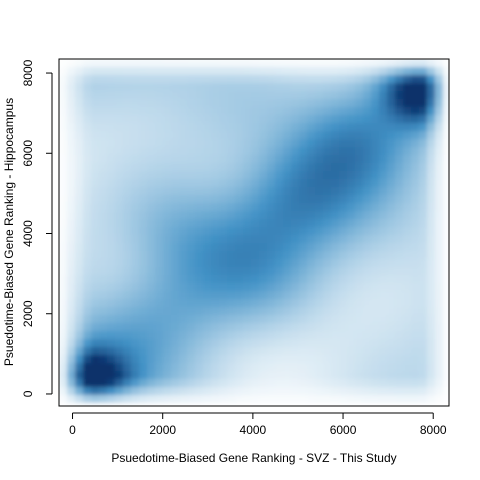  What do you see at coordinates (28, 393) in the screenshot?
I see `y-tick-label: 0` at bounding box center [28, 393].